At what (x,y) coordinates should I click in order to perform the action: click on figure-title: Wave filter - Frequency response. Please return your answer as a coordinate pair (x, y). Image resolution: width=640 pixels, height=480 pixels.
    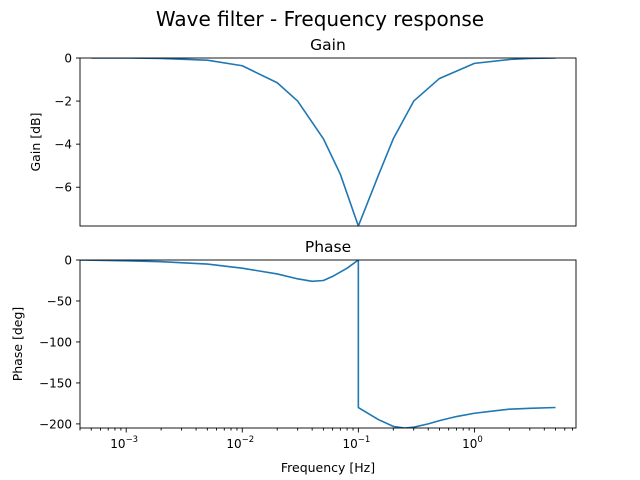
    Looking at the image, I should click on (320, 19).